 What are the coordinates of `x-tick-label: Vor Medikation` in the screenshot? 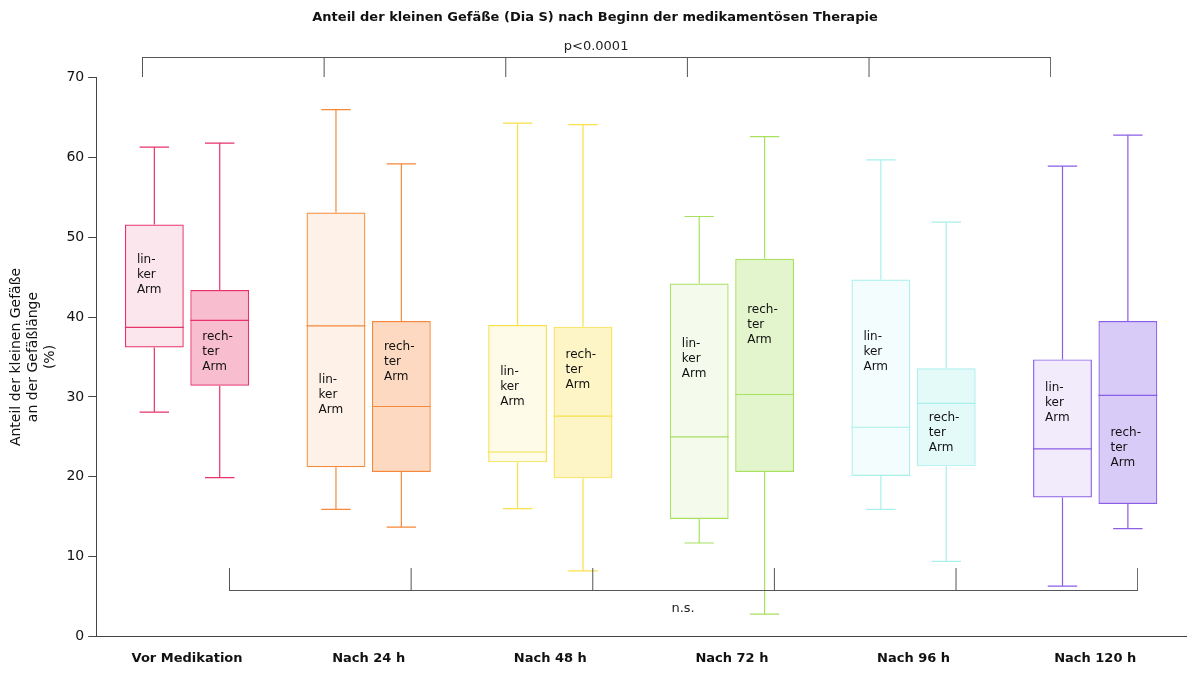 It's located at (187, 657).